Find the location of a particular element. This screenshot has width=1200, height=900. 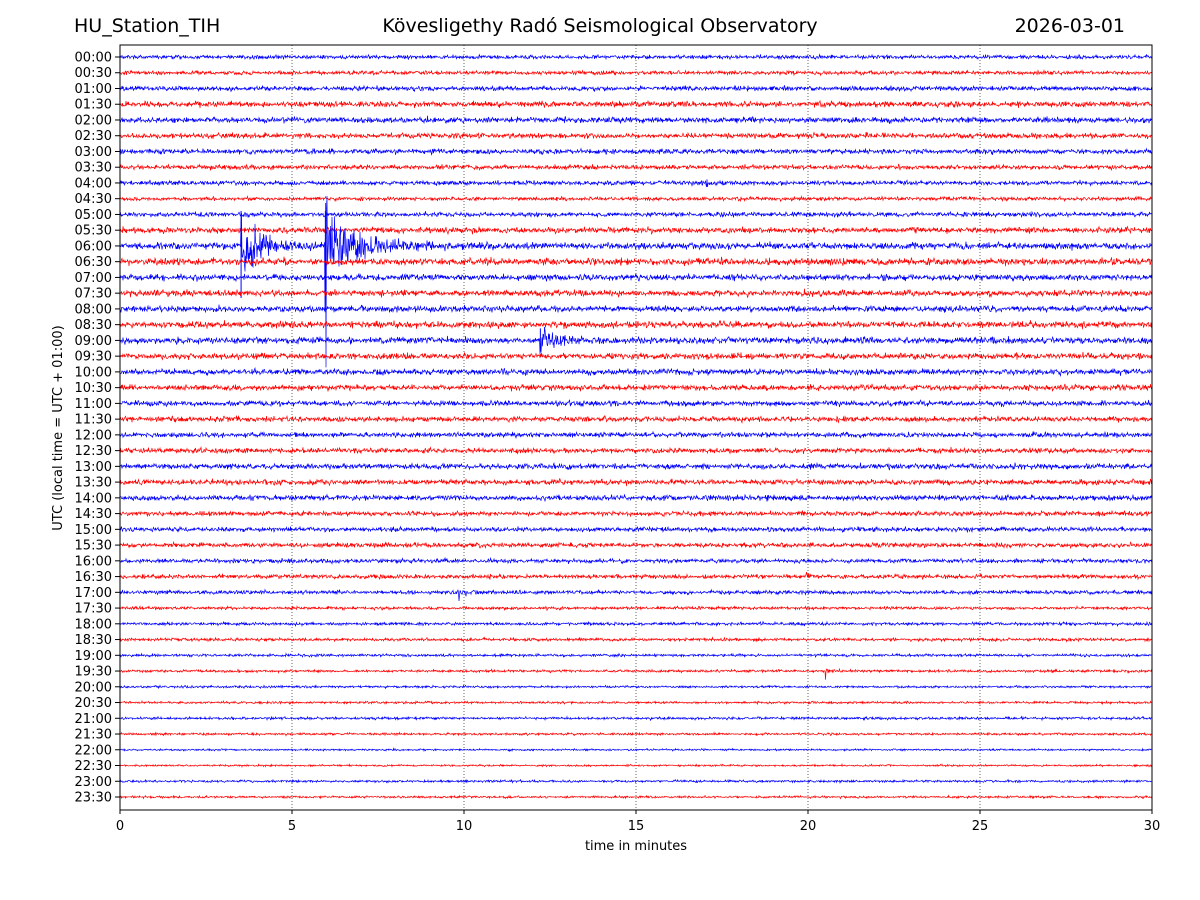

y-tick-label: 12:30 is located at coordinates (93, 451).